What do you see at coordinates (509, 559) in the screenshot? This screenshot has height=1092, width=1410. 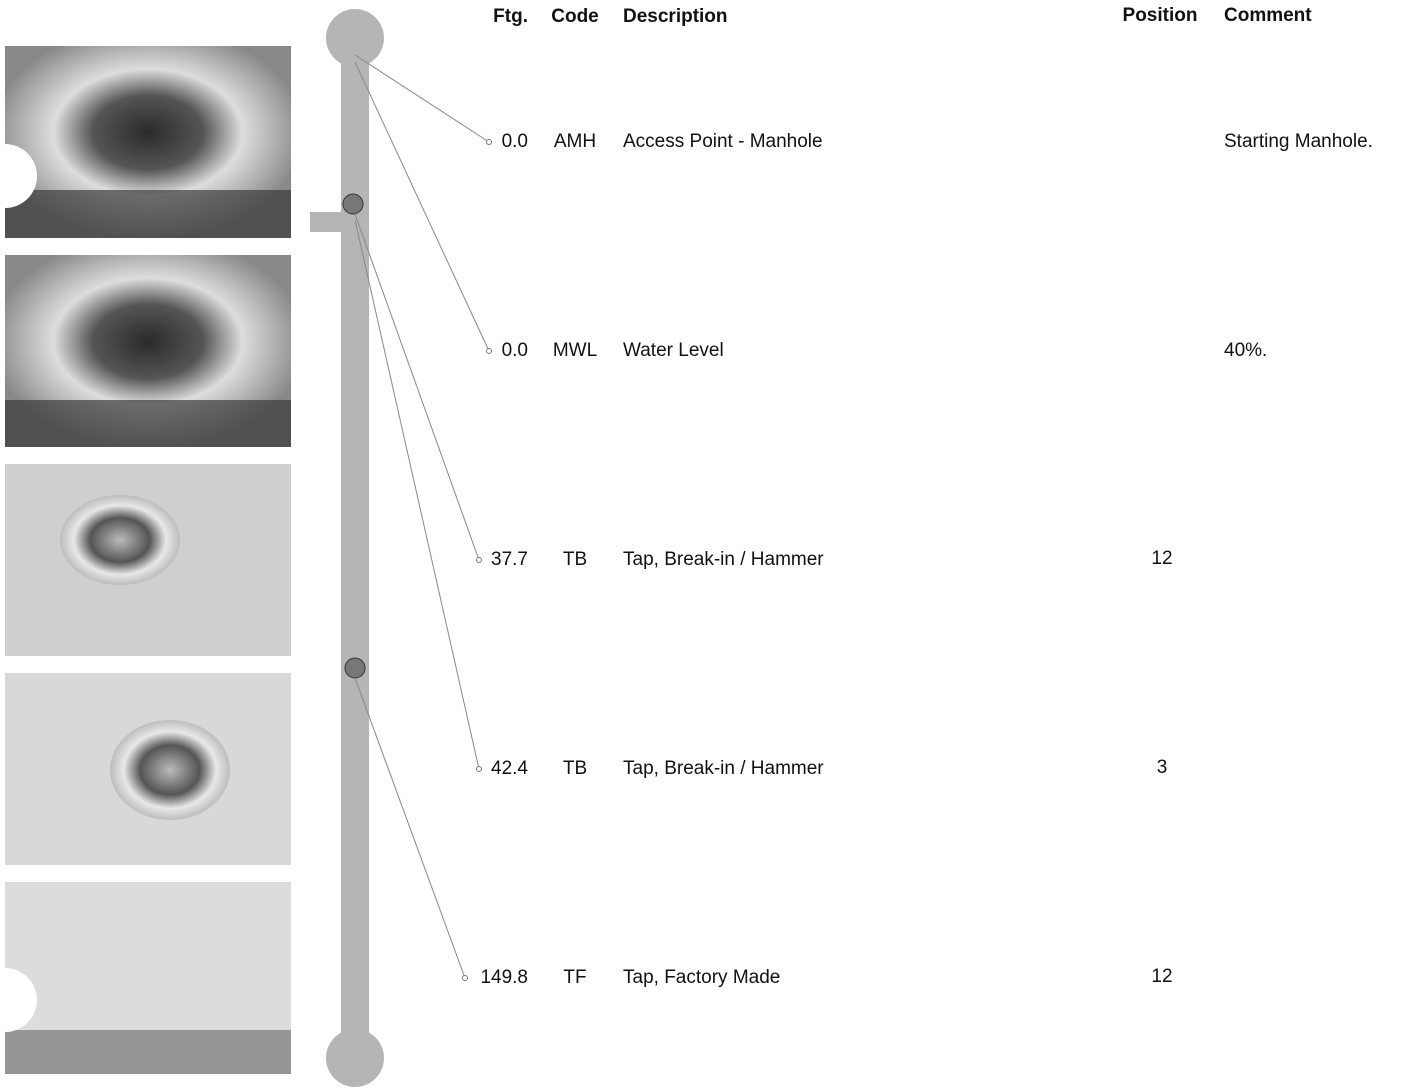 I see `ftg: 37.7` at bounding box center [509, 559].